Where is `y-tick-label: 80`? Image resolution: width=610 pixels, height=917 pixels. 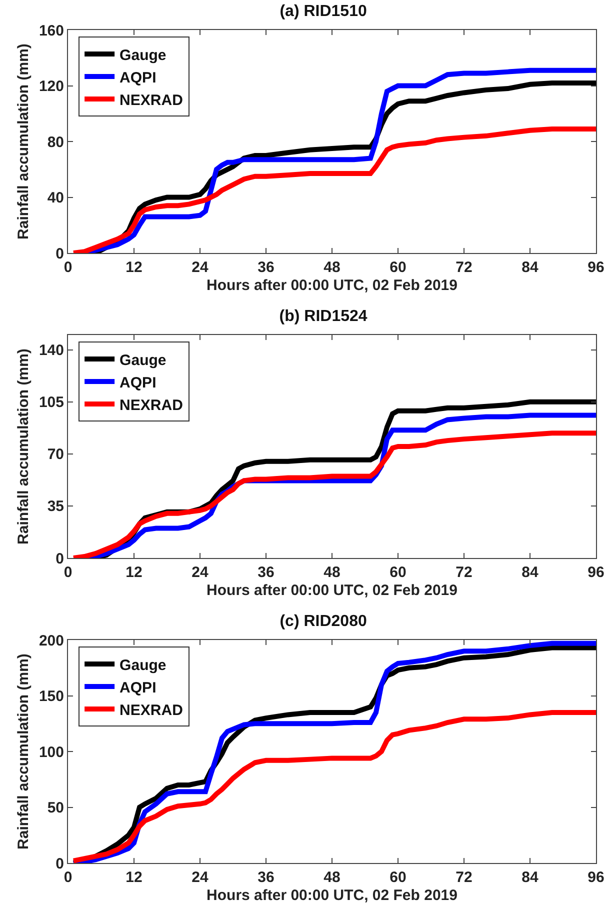
y-tick-label: 80 is located at coordinates (55, 142).